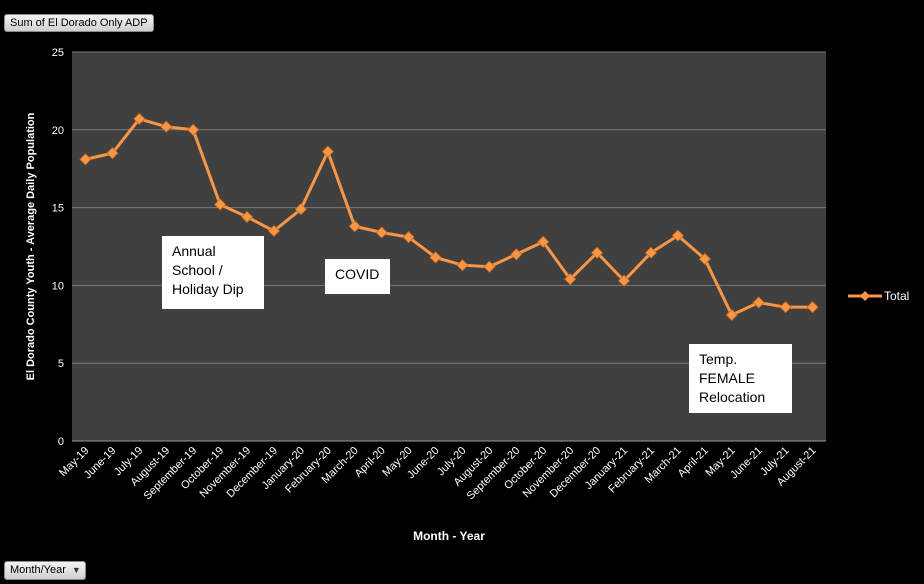 The width and height of the screenshot is (924, 584). I want to click on y-axis-ticks: 0 5 10 15 20 25, so click(58, 247).